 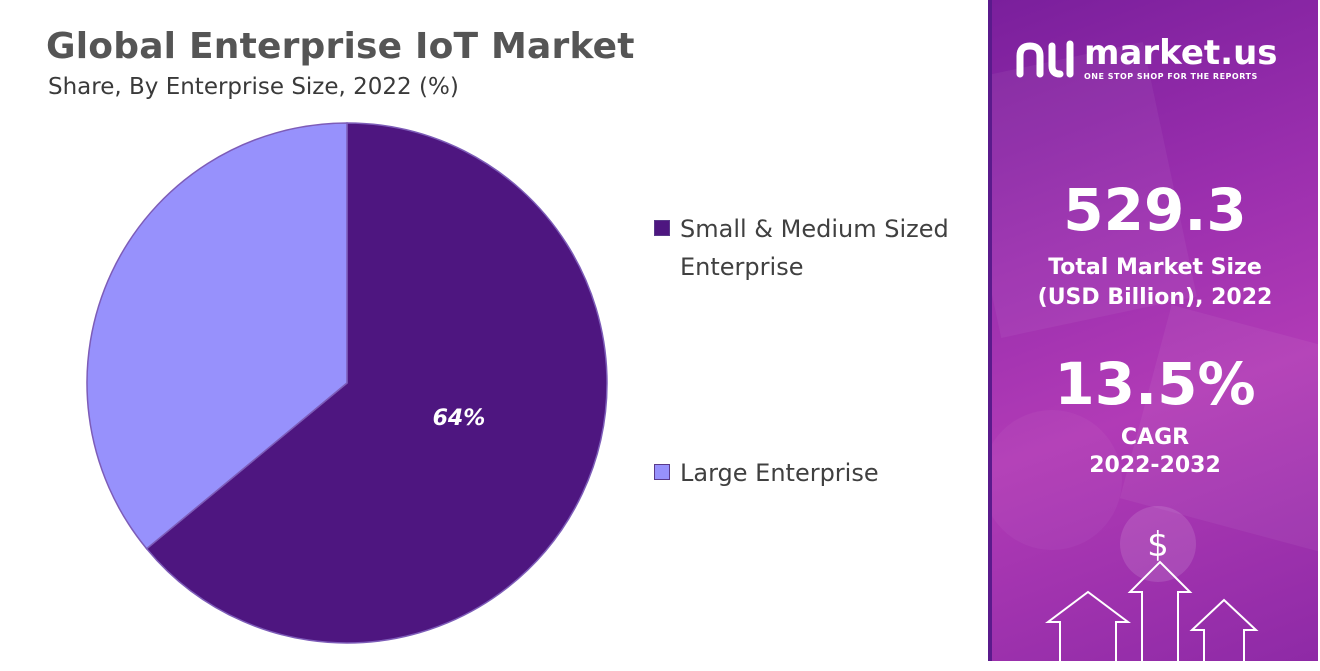 I want to click on dollar-coin-icon, so click(x=1158, y=544).